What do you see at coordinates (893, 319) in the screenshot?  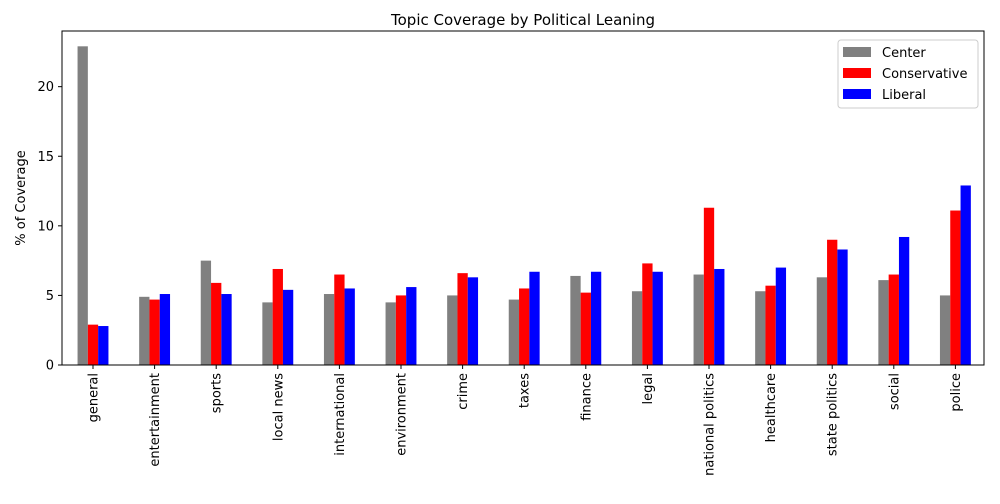 I see `bar-conservative-social` at bounding box center [893, 319].